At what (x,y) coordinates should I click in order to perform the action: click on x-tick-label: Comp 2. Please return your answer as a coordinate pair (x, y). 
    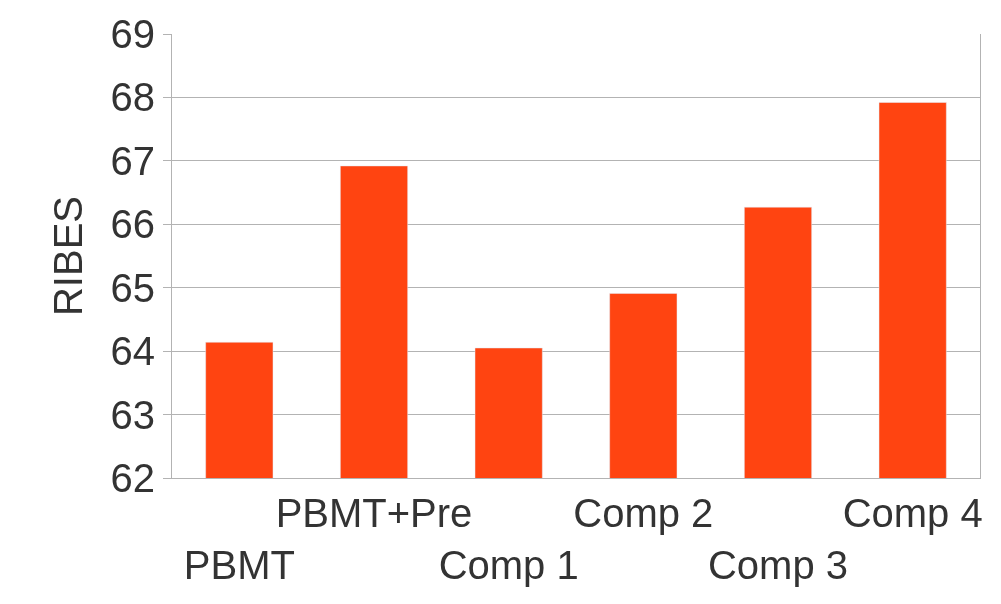
    Looking at the image, I should click on (643, 513).